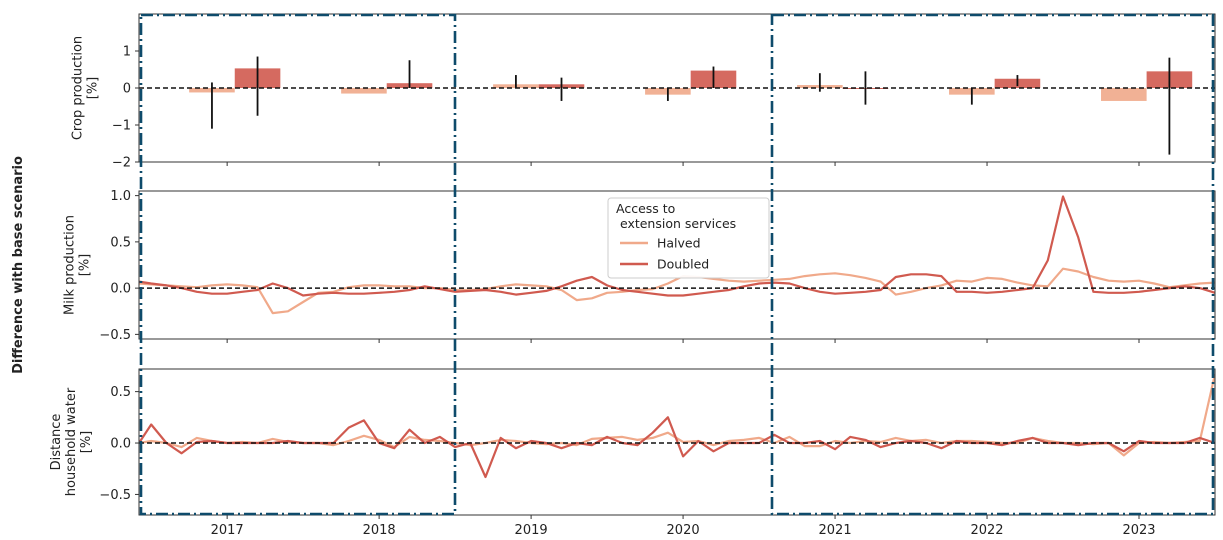 The height and width of the screenshot is (540, 1223). Describe the element at coordinates (1138, 530) in the screenshot. I see `x-tick-label: 2023` at that location.